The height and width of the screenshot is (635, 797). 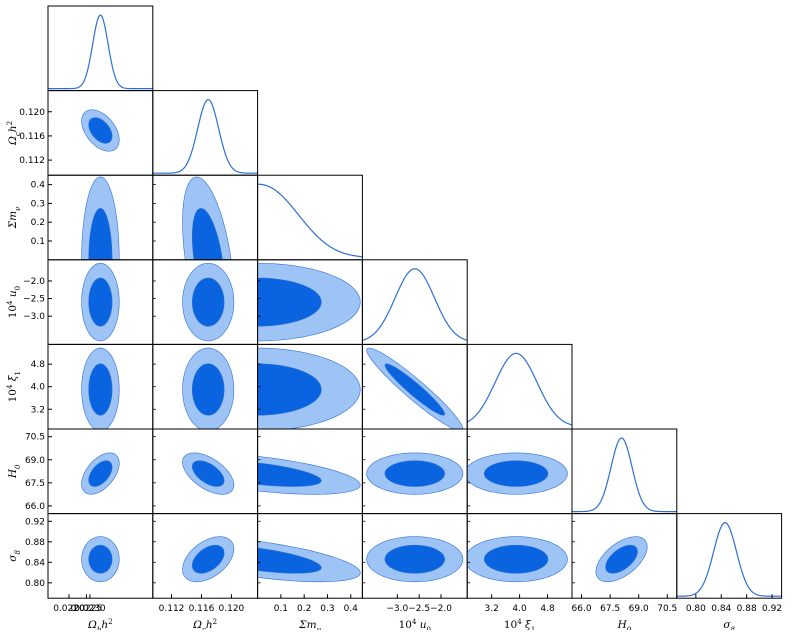 I want to click on y-tick-label: 0.80, so click(x=35, y=584).